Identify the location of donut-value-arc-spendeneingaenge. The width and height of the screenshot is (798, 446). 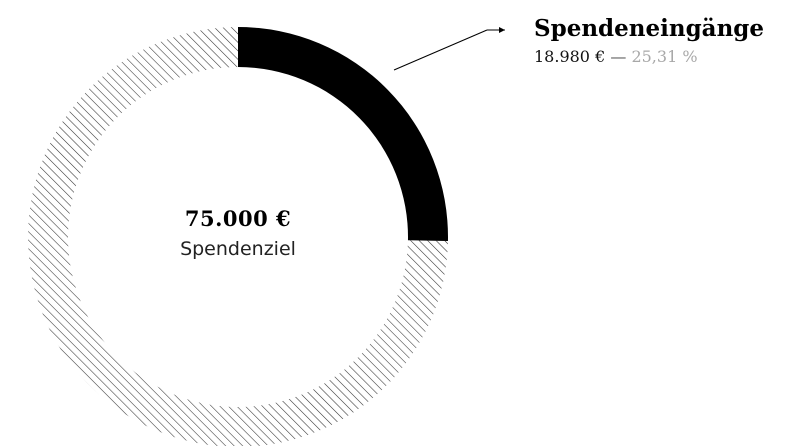
(343, 134).